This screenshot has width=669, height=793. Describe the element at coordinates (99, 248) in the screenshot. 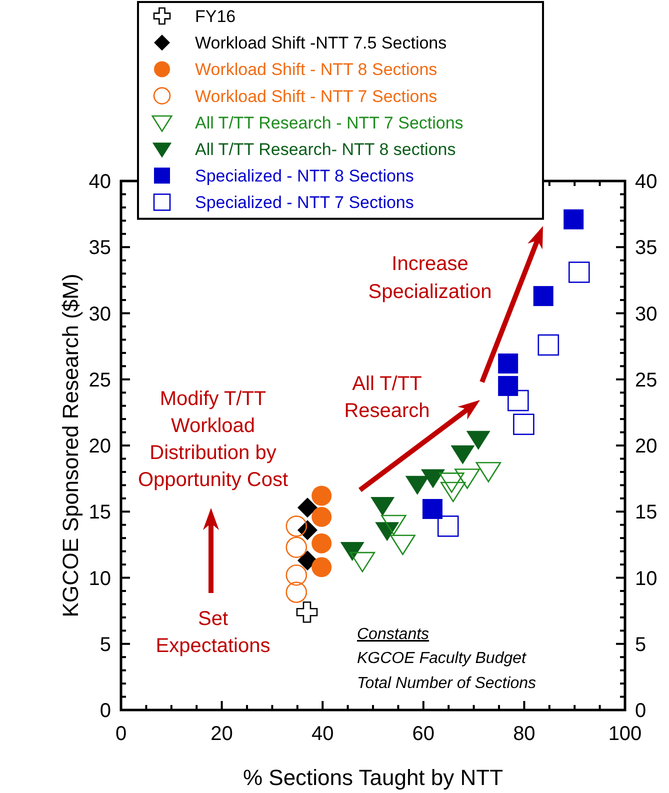

I see `y-tick-label: 35` at that location.